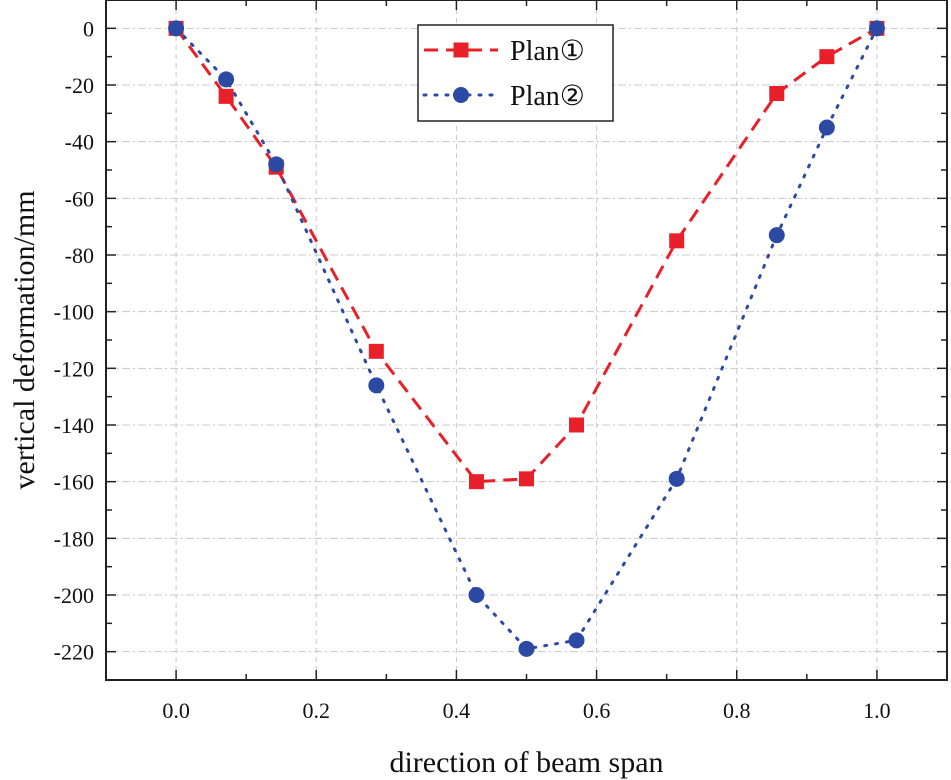 The height and width of the screenshot is (780, 951). What do you see at coordinates (74, 482) in the screenshot?
I see `y-tick-label: -160` at bounding box center [74, 482].